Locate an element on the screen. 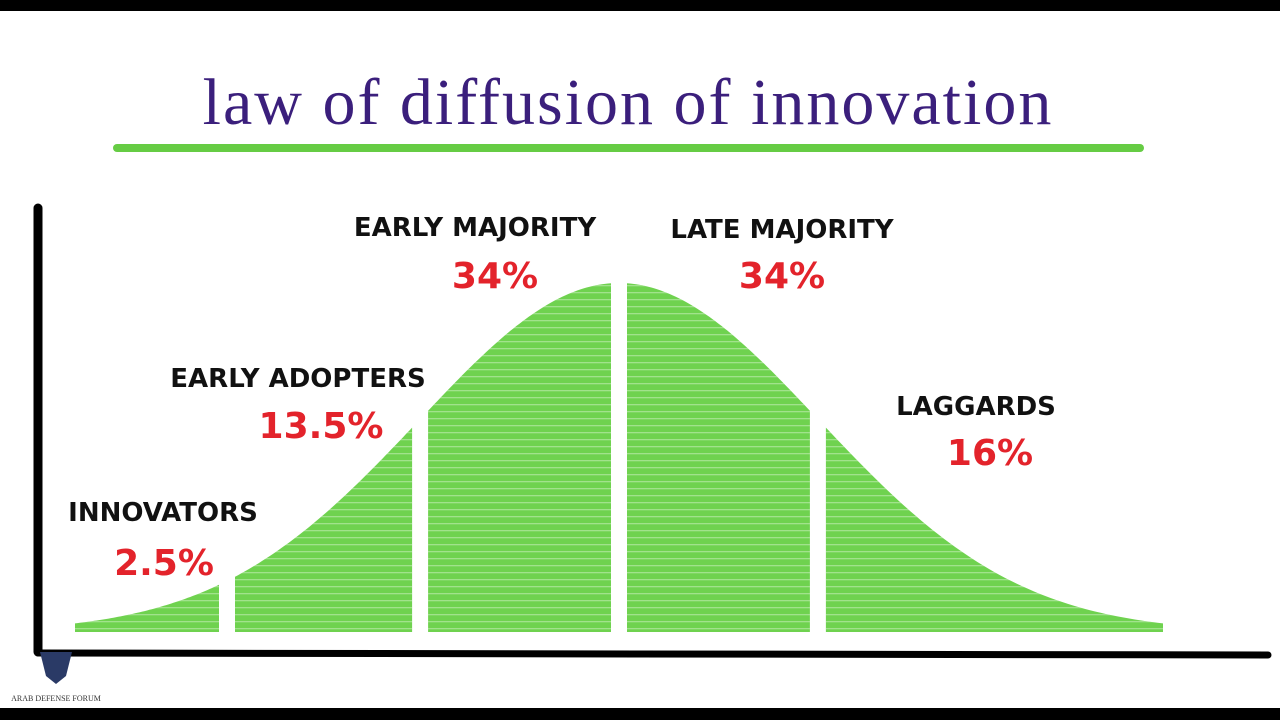 The height and width of the screenshot is (720, 1280). top-bar is located at coordinates (640, 5).